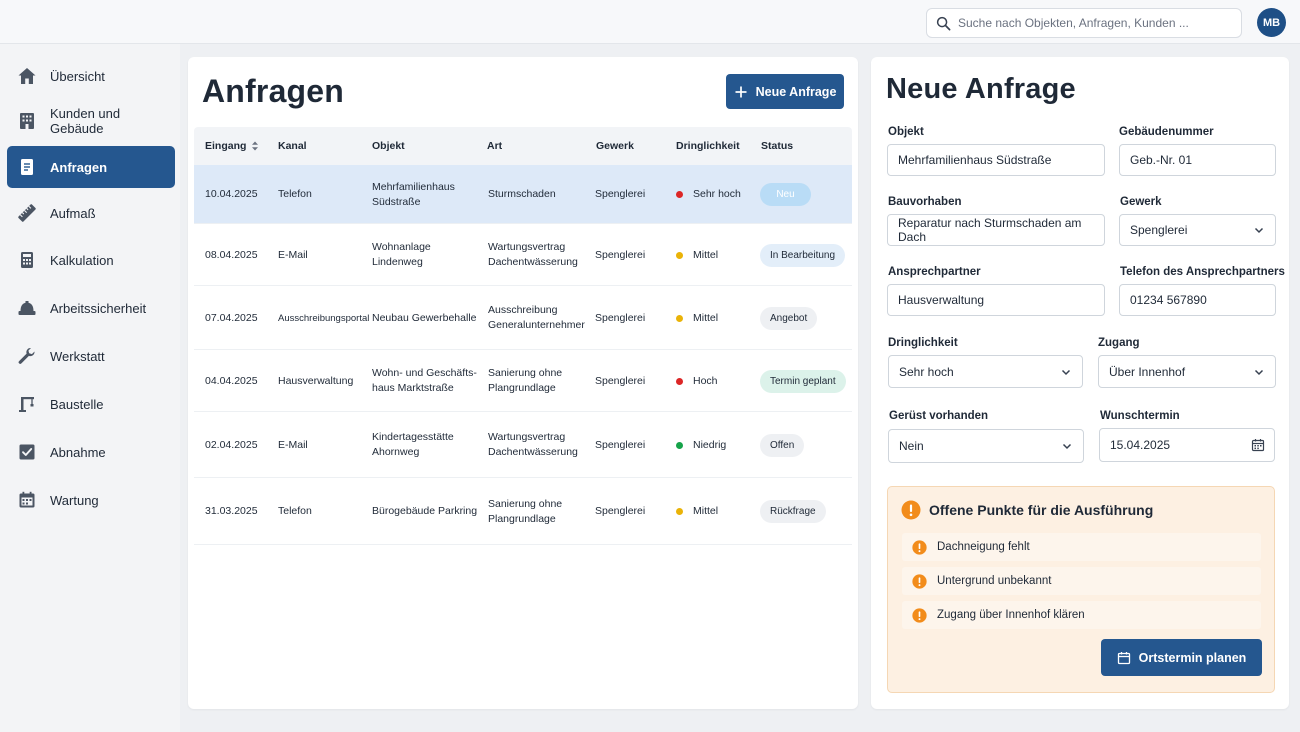 Image resolution: width=1300 pixels, height=732 pixels. I want to click on cell-eingang: 08.04.2025, so click(231, 254).